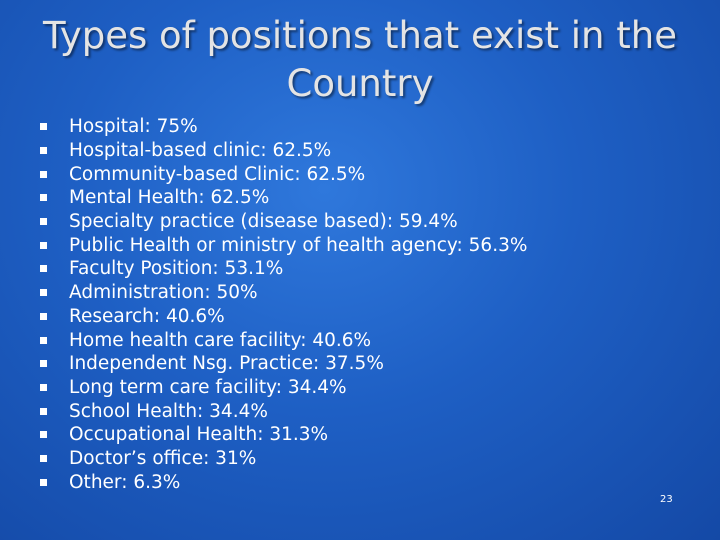 The width and height of the screenshot is (720, 540). I want to click on list-item: Independent Nsg. Practice: 37.5%, so click(283, 364).